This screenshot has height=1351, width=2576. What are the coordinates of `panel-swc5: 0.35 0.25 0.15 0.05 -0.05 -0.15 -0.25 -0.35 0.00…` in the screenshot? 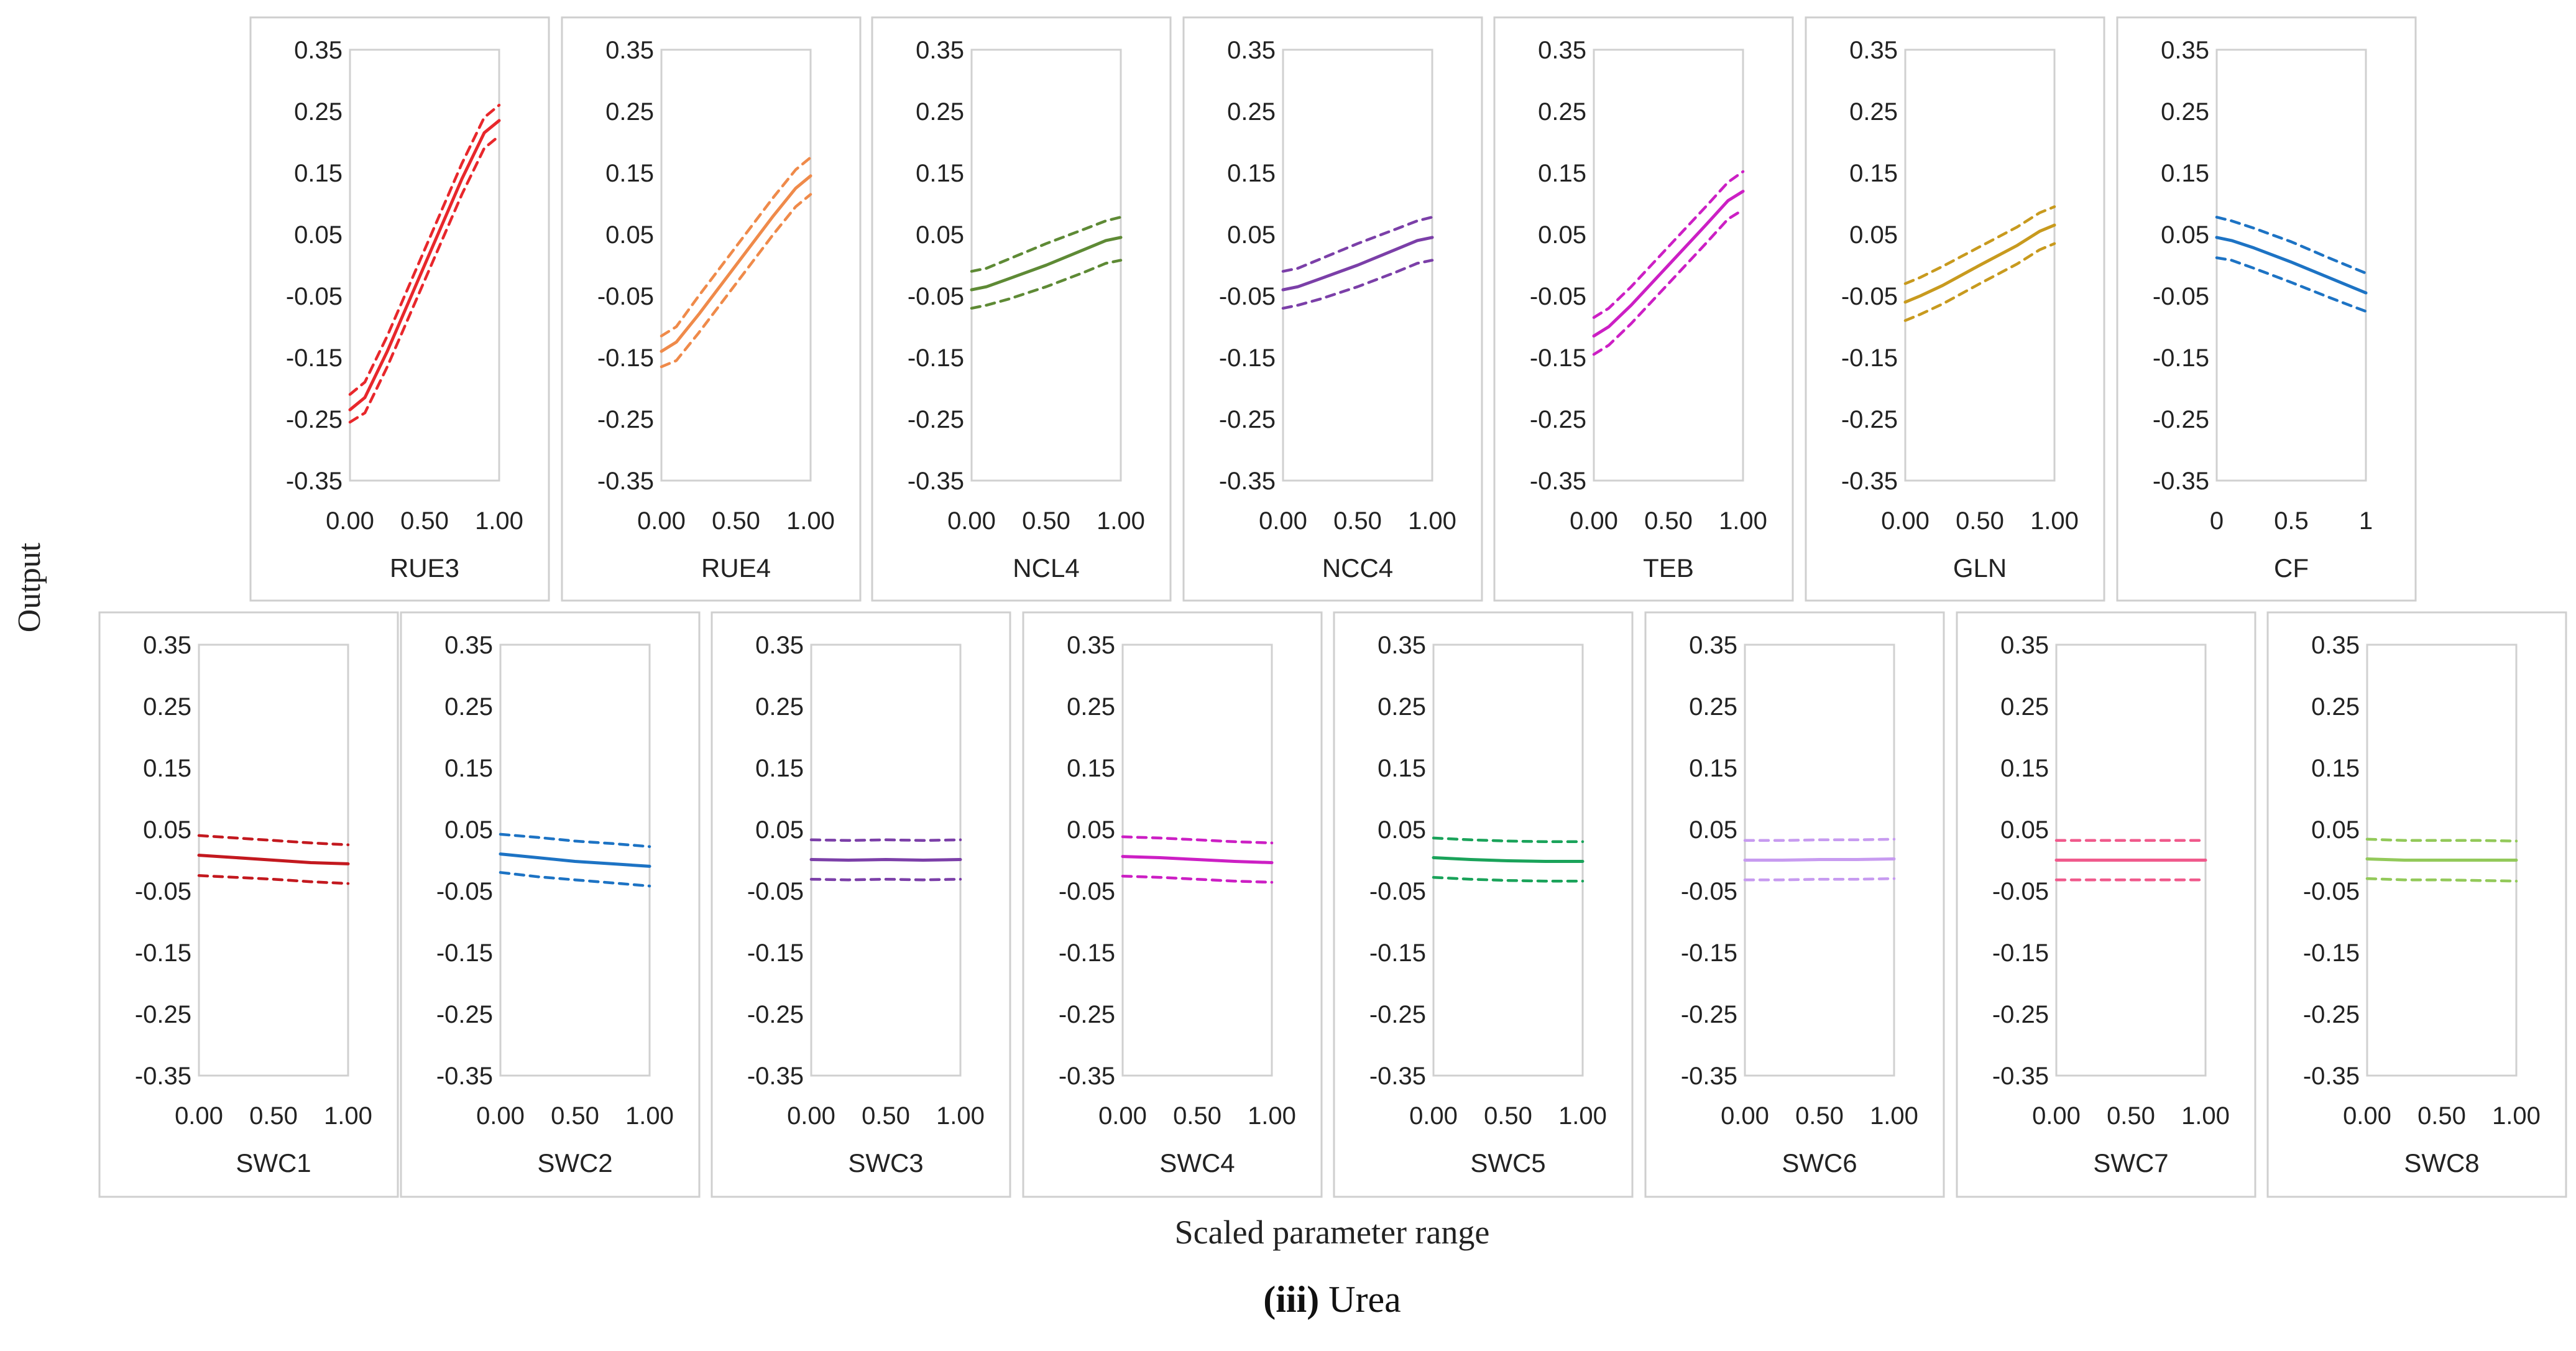 It's located at (1483, 905).